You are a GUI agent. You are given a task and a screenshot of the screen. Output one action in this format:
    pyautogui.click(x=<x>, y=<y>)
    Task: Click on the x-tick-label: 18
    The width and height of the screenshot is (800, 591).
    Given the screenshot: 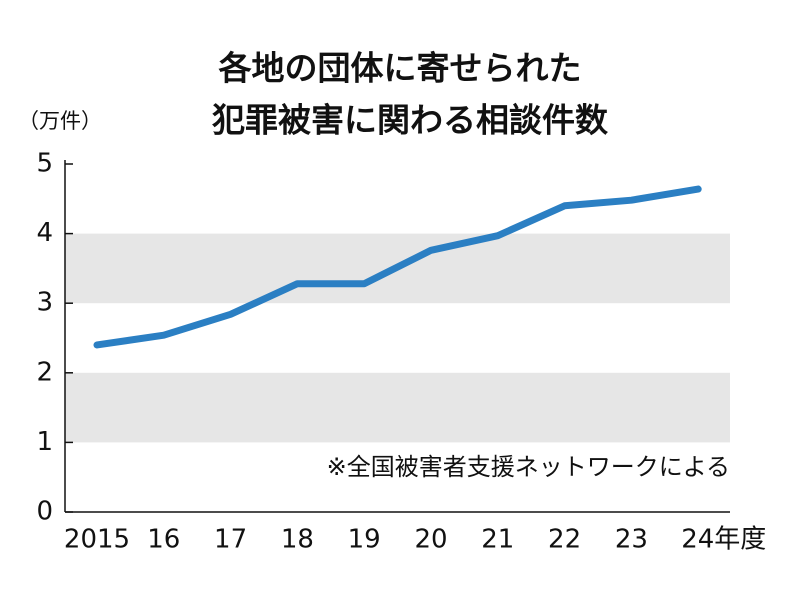 What is the action you would take?
    pyautogui.click(x=297, y=540)
    